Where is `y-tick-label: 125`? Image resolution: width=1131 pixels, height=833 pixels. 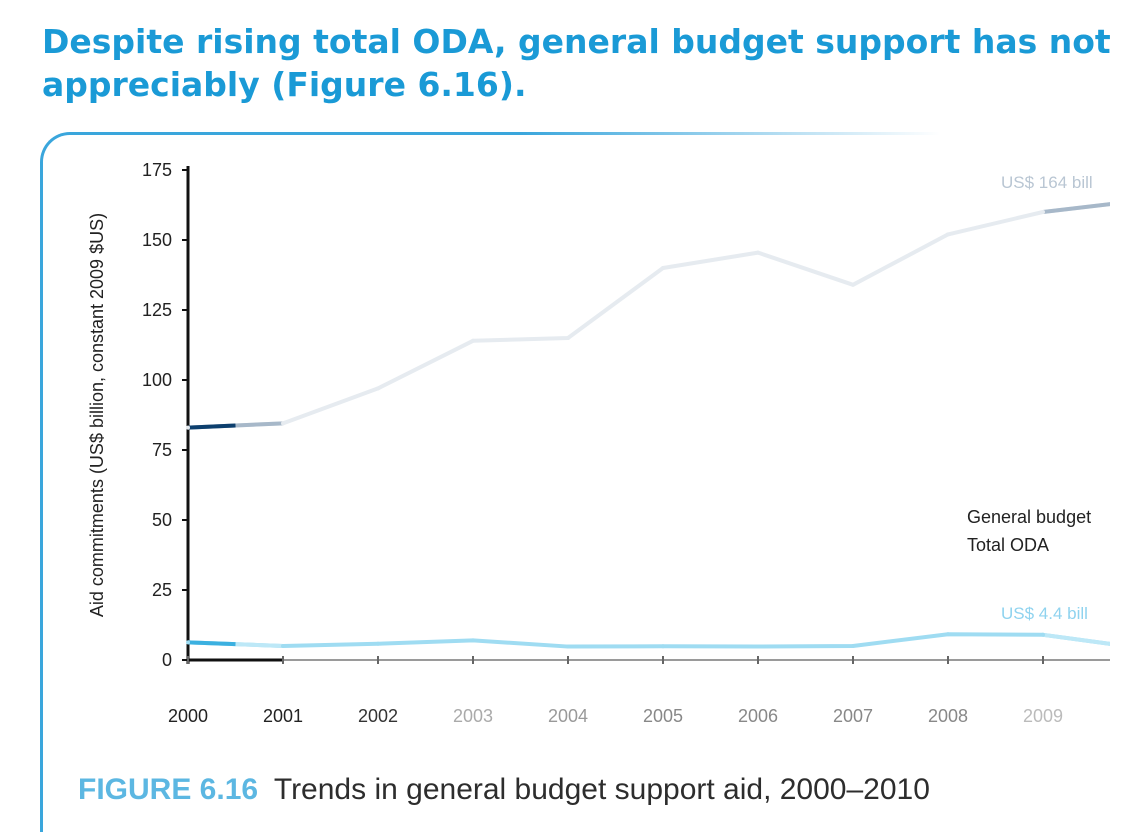 y-tick-label: 125 is located at coordinates (157, 310).